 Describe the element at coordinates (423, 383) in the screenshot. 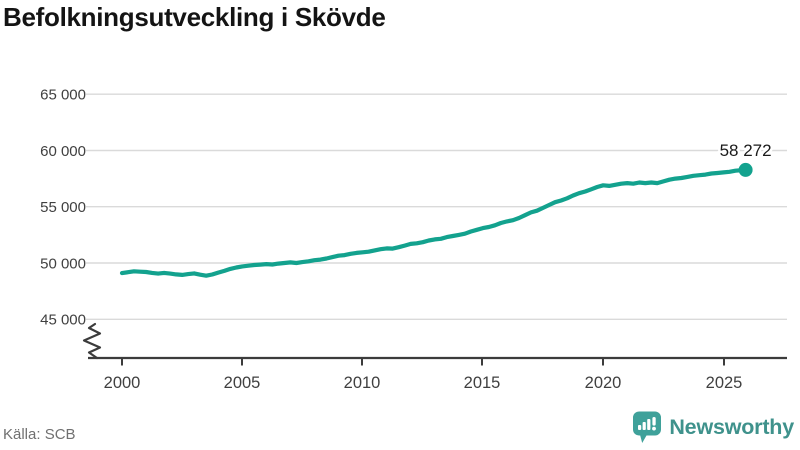

I see `x-axis-labels: 2000 2005 2010 2015 2020 2025` at that location.